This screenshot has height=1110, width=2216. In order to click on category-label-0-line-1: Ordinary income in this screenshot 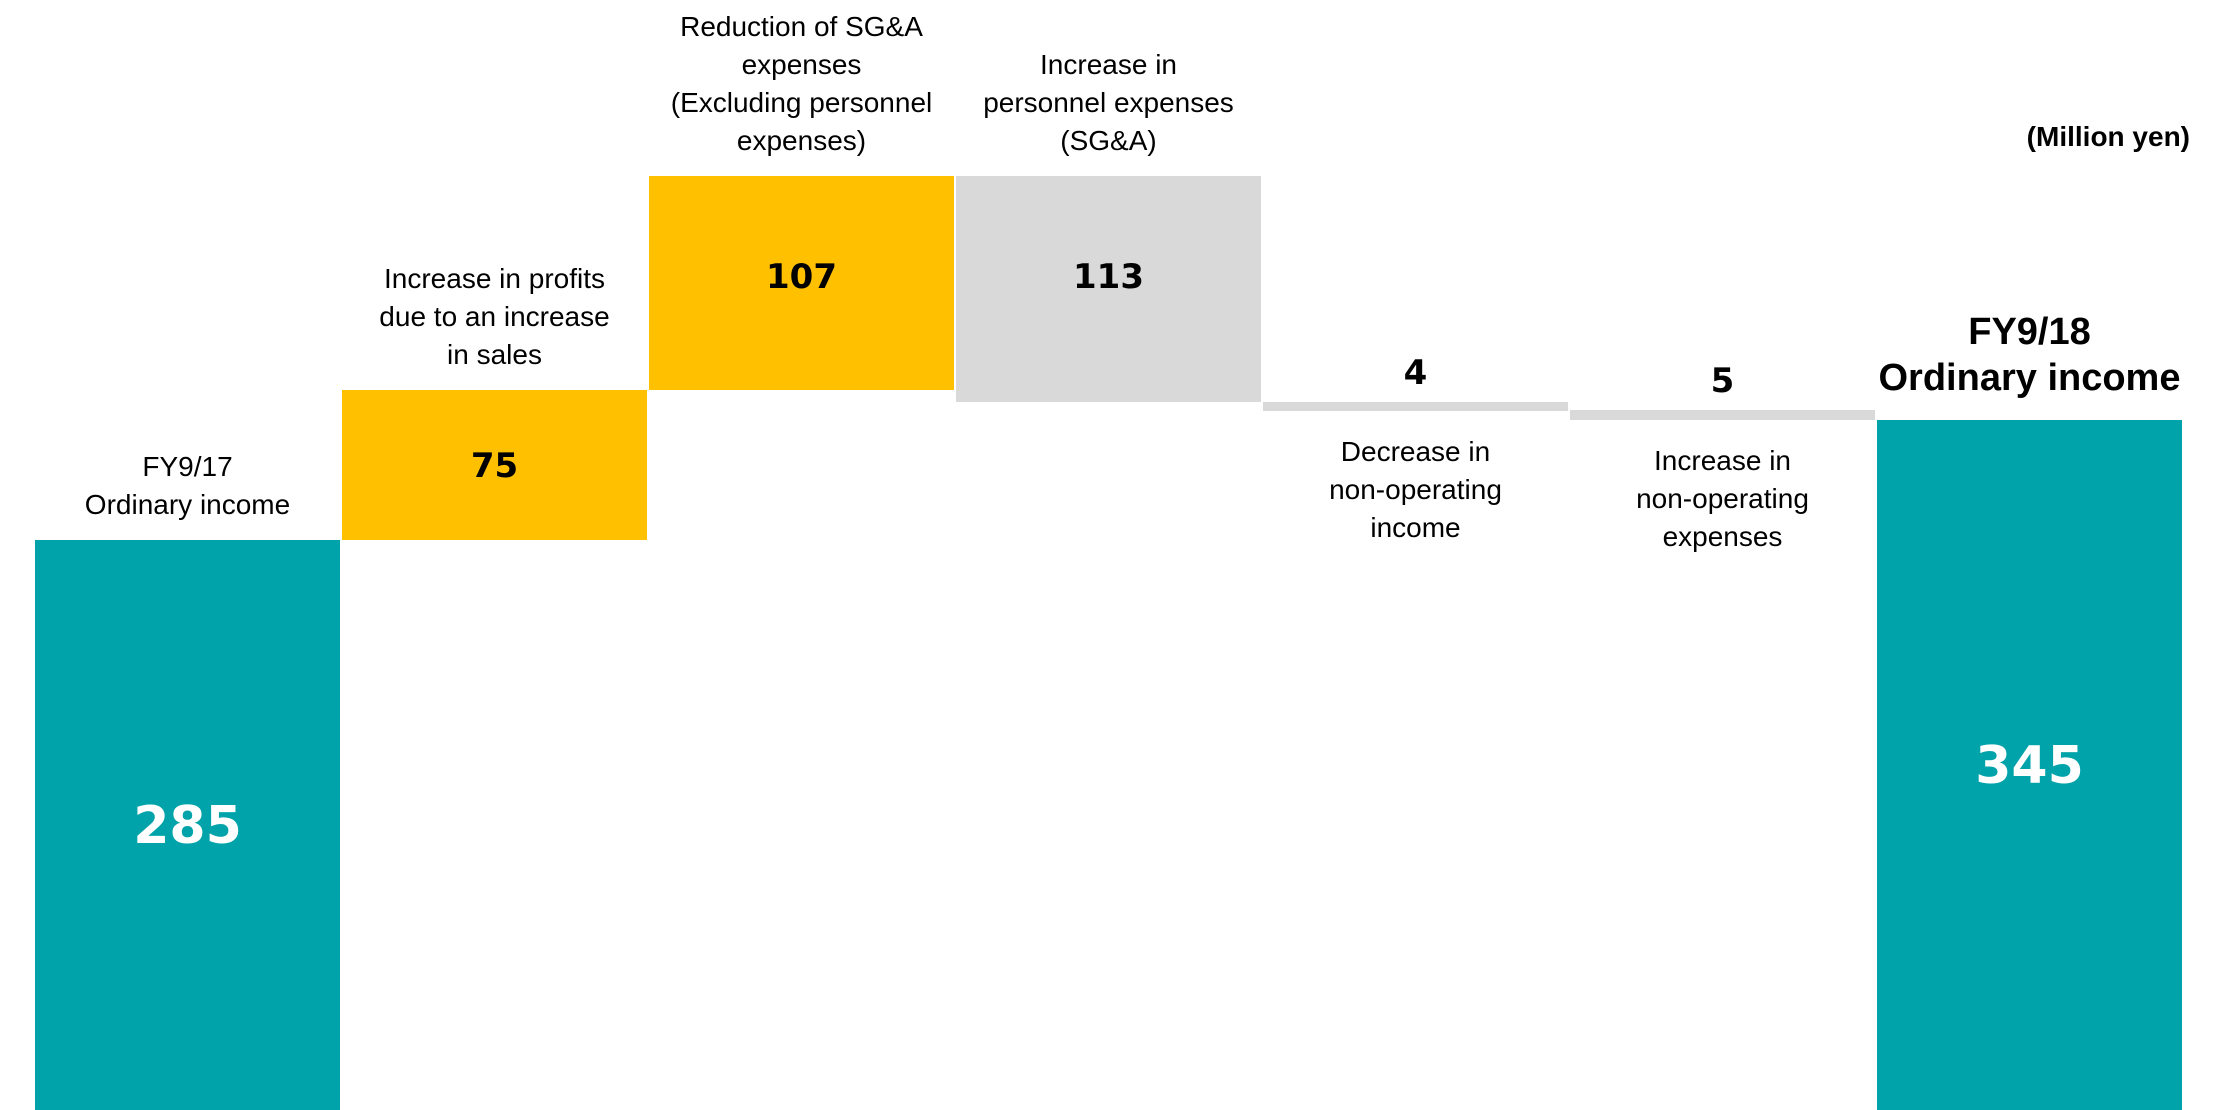, I will do `click(187, 504)`.